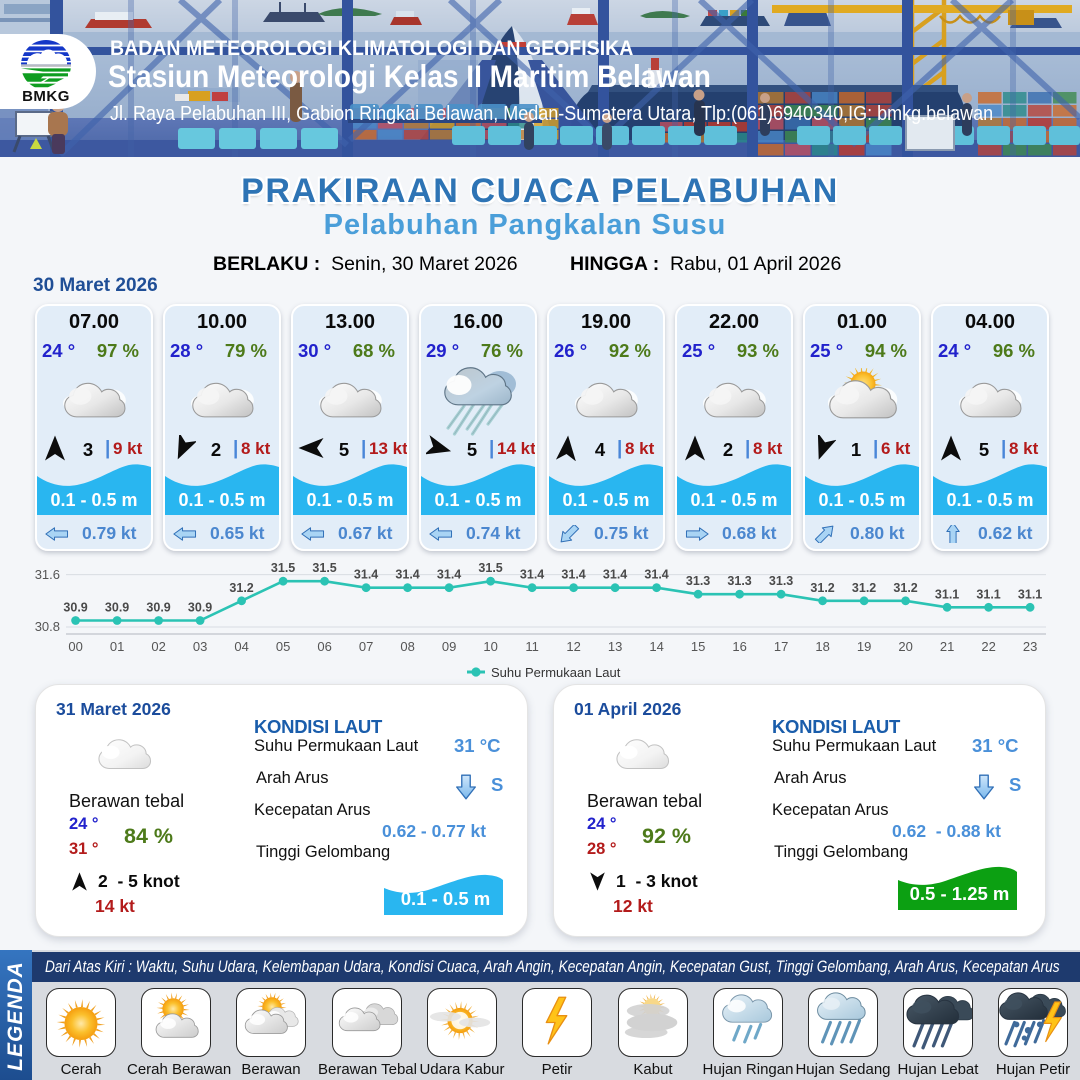 The width and height of the screenshot is (1080, 1080). Describe the element at coordinates (1030, 646) in the screenshot. I see `svg-text: 23` at that location.